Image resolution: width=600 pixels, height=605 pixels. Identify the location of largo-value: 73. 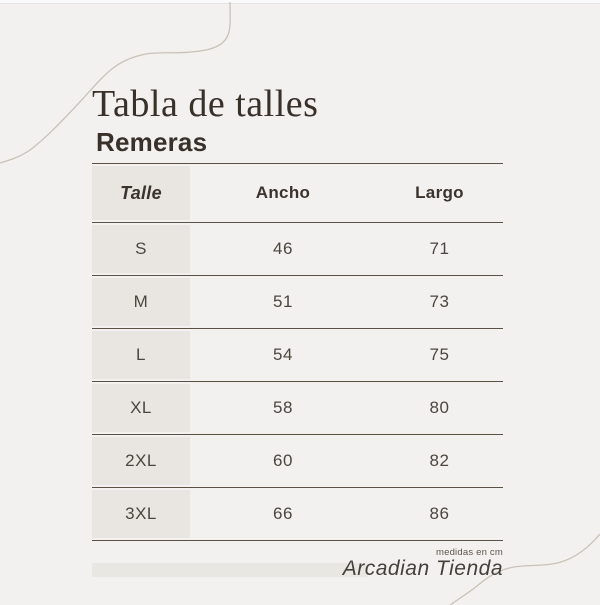
(439, 301).